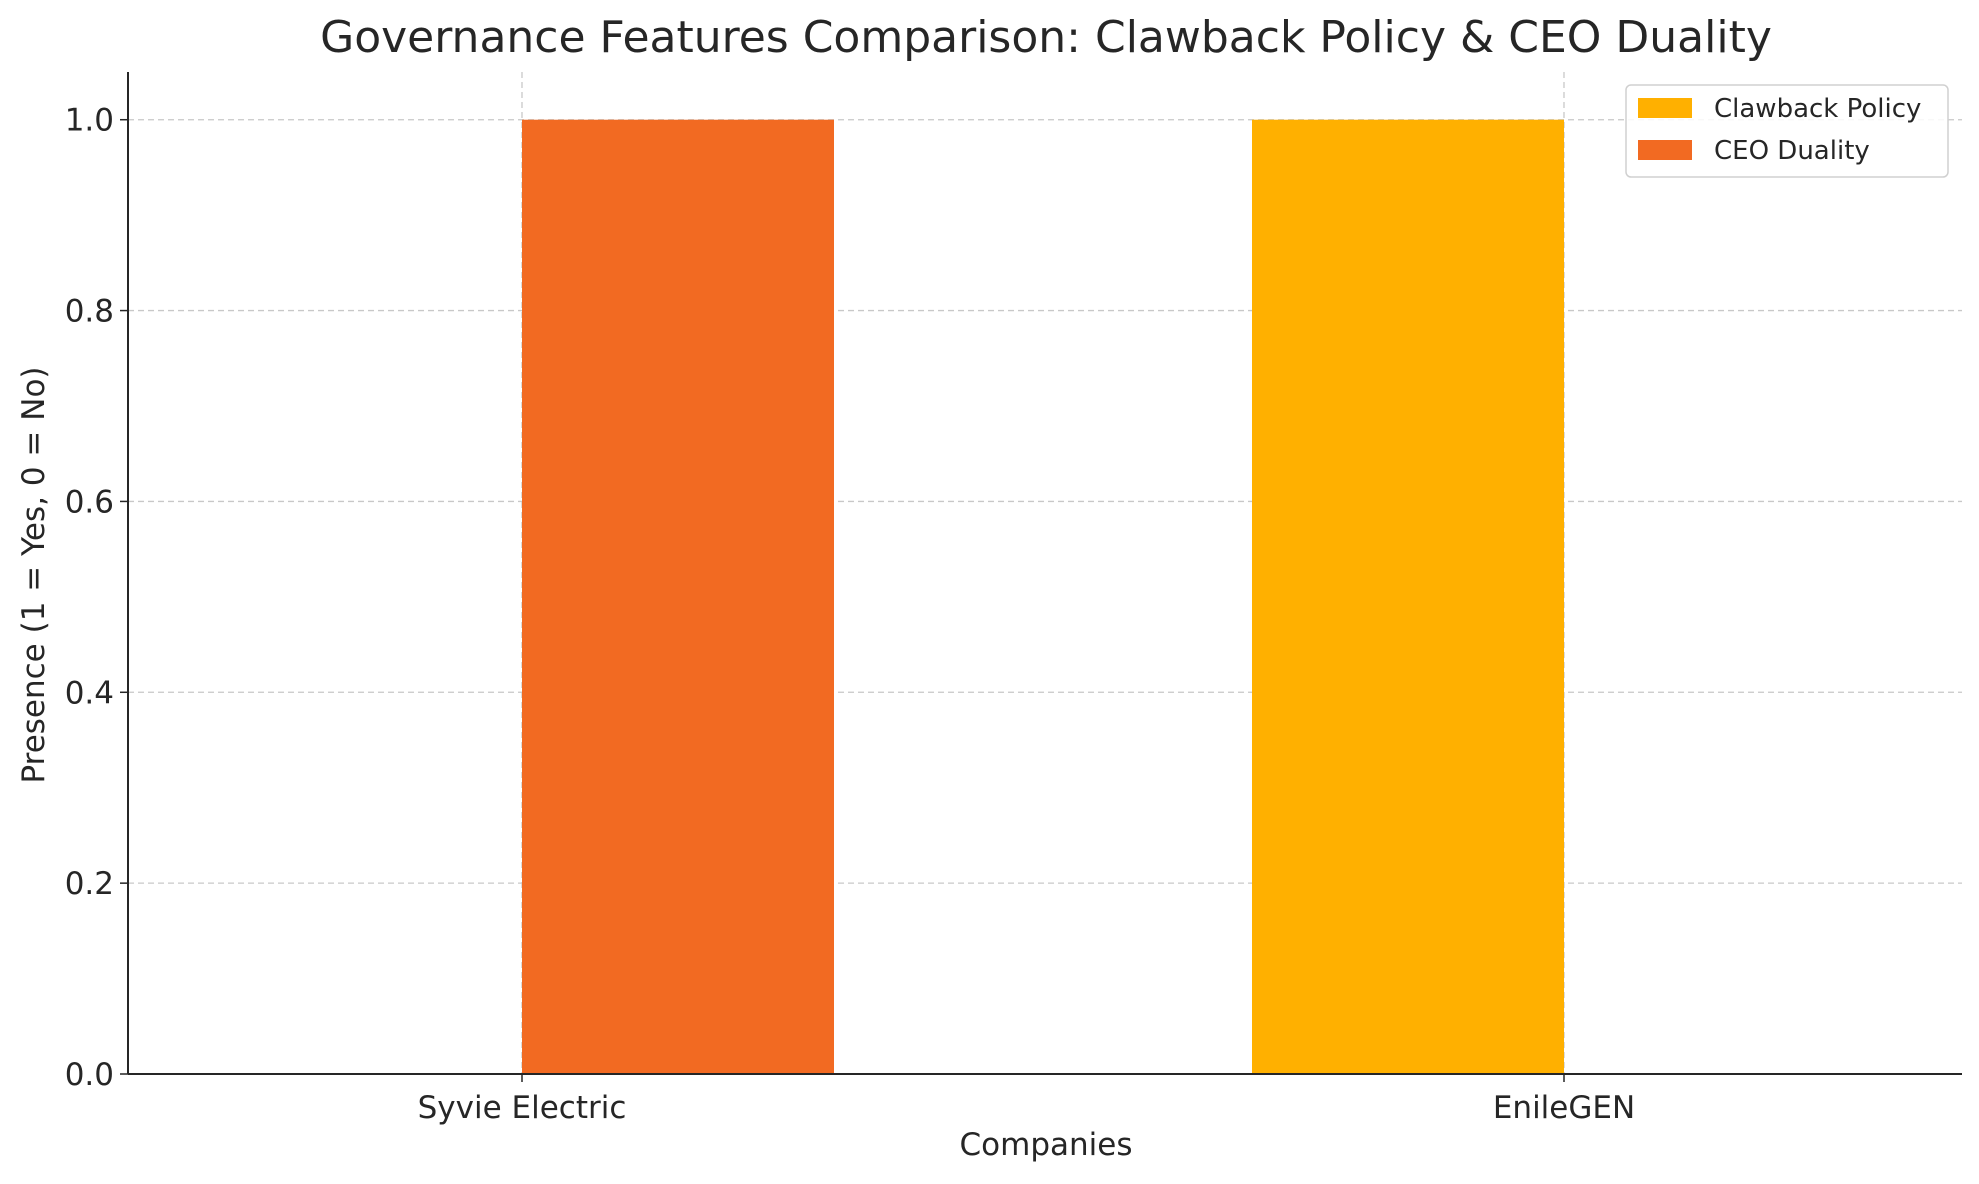 This screenshot has width=1979, height=1184. I want to click on y-tick-label: 0.8, so click(89, 312).